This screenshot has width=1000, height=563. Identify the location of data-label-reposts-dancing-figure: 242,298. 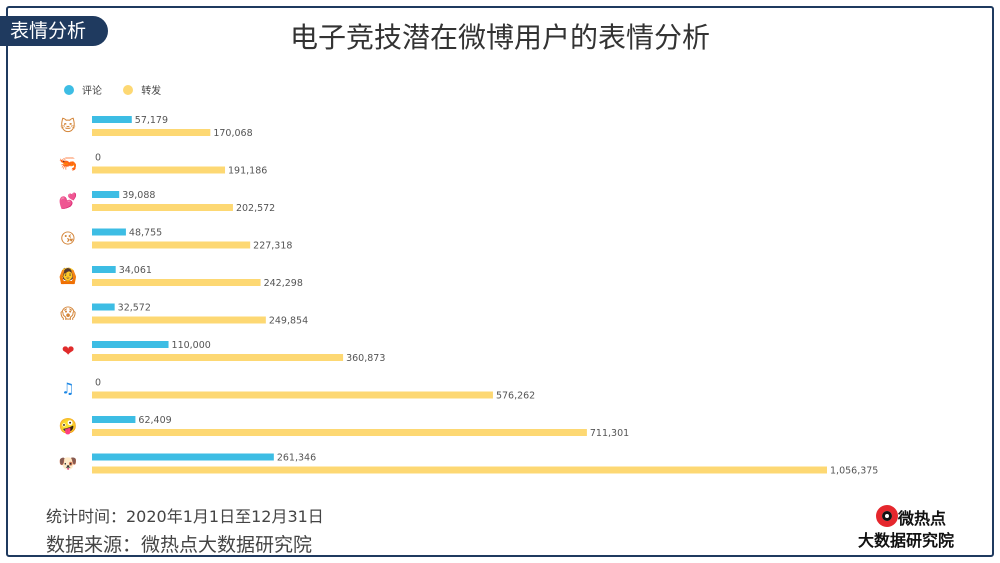
(283, 283).